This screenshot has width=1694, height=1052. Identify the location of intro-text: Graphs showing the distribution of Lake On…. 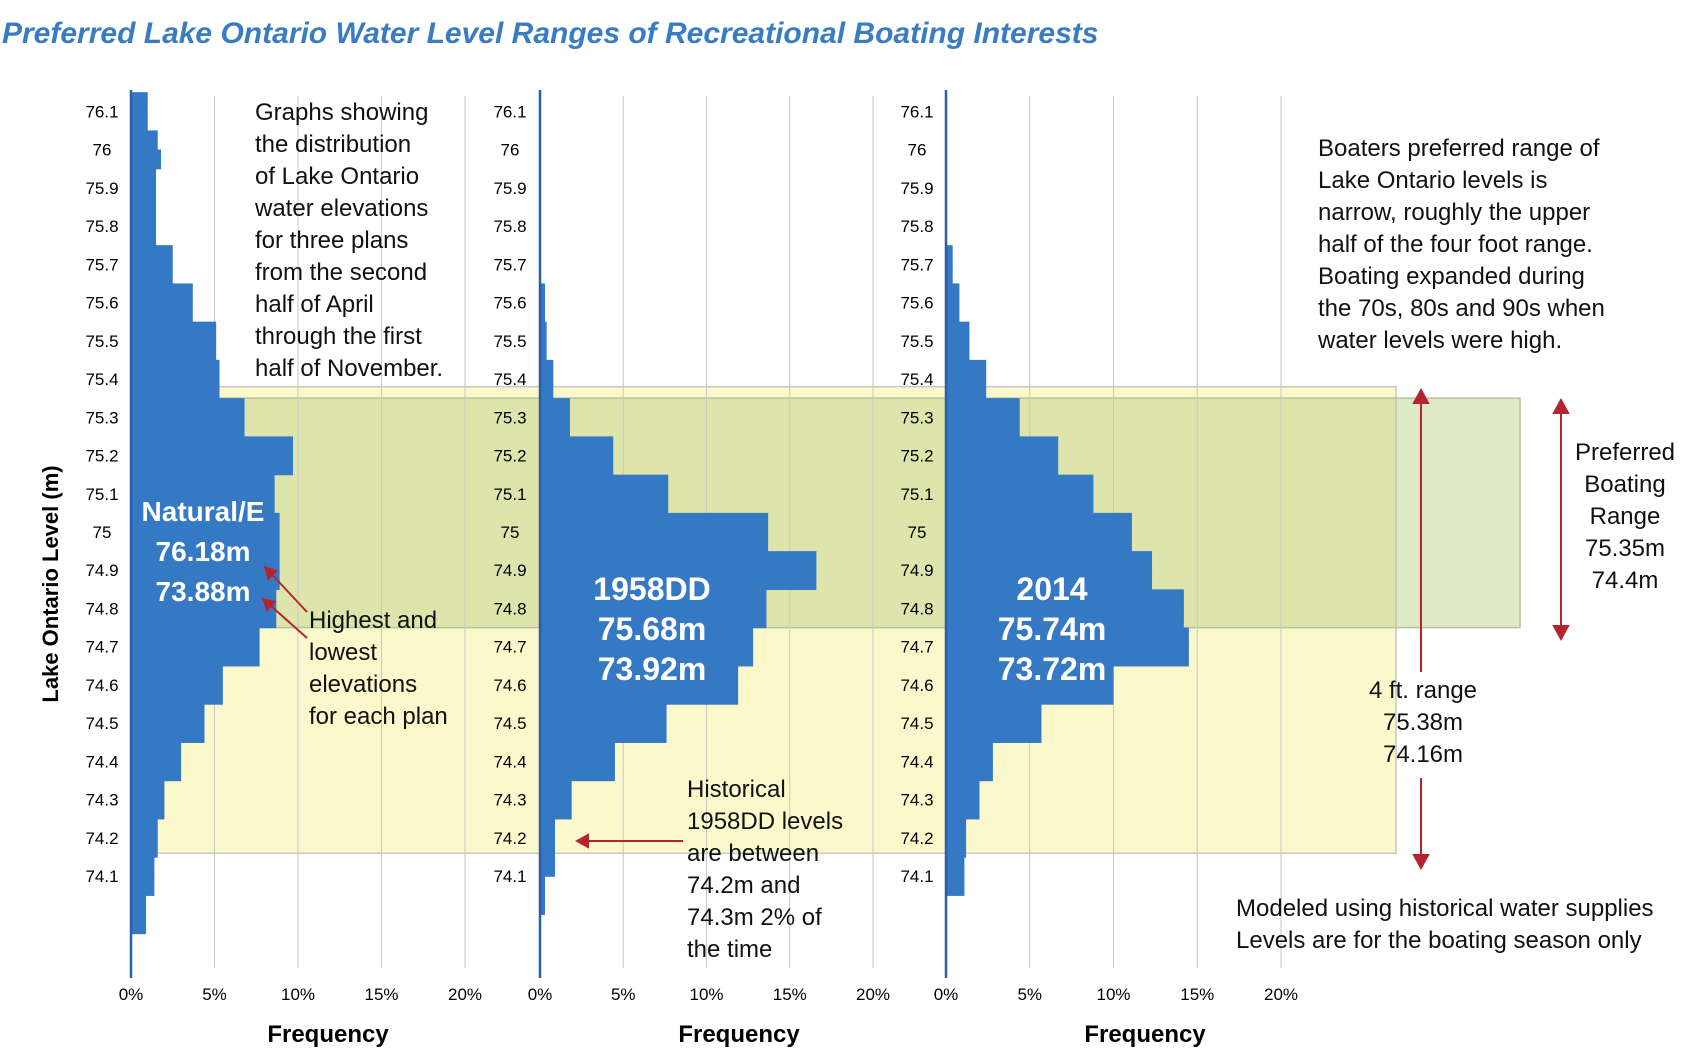
(348, 240).